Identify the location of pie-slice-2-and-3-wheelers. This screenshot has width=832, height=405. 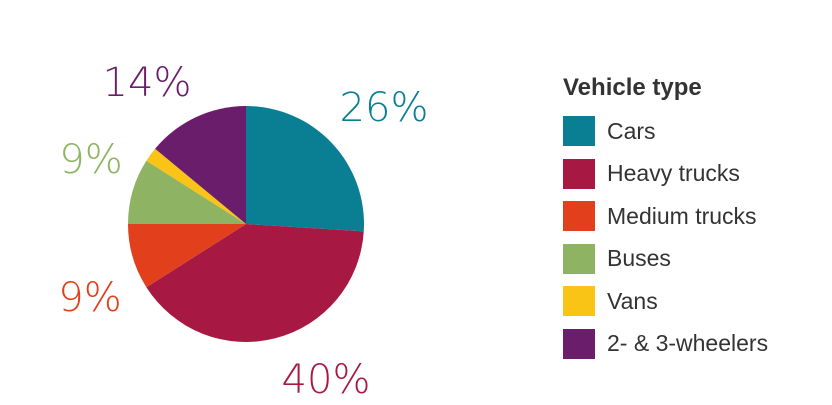
(200, 164).